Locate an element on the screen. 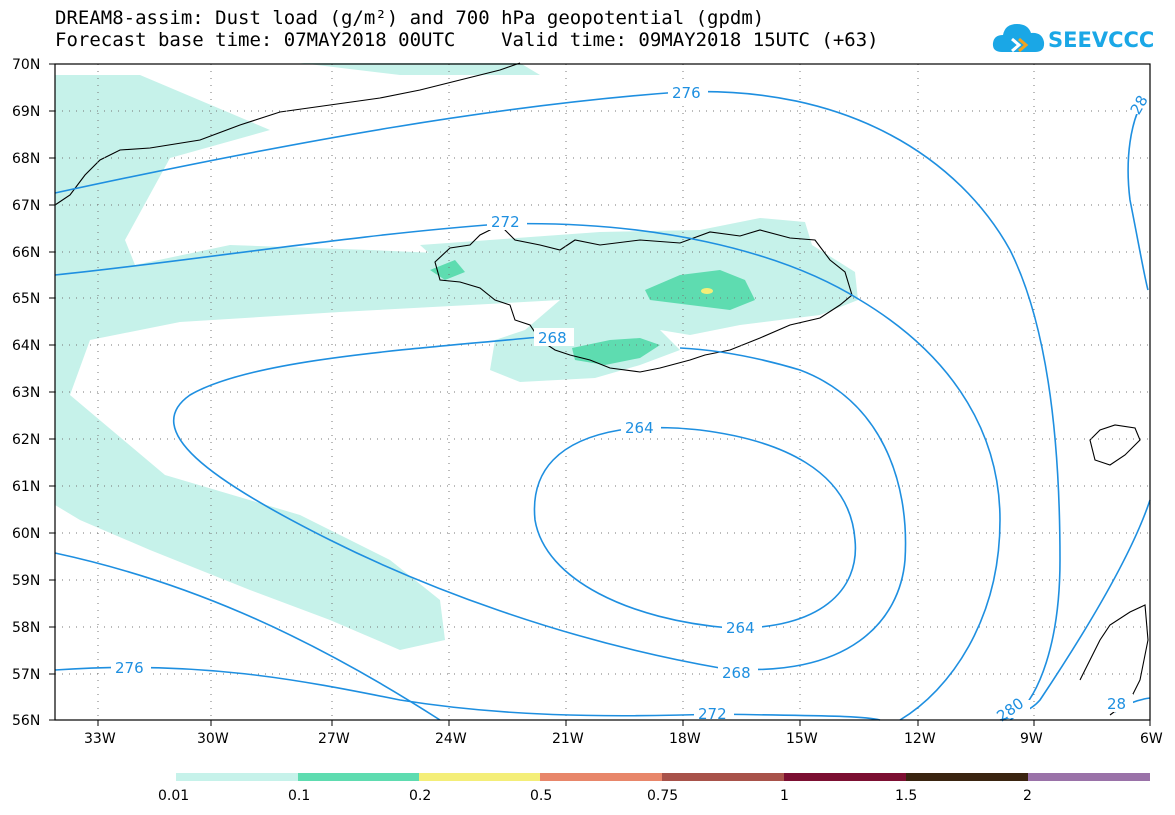 The width and height of the screenshot is (1175, 815). lat-label: 69N is located at coordinates (26, 112).